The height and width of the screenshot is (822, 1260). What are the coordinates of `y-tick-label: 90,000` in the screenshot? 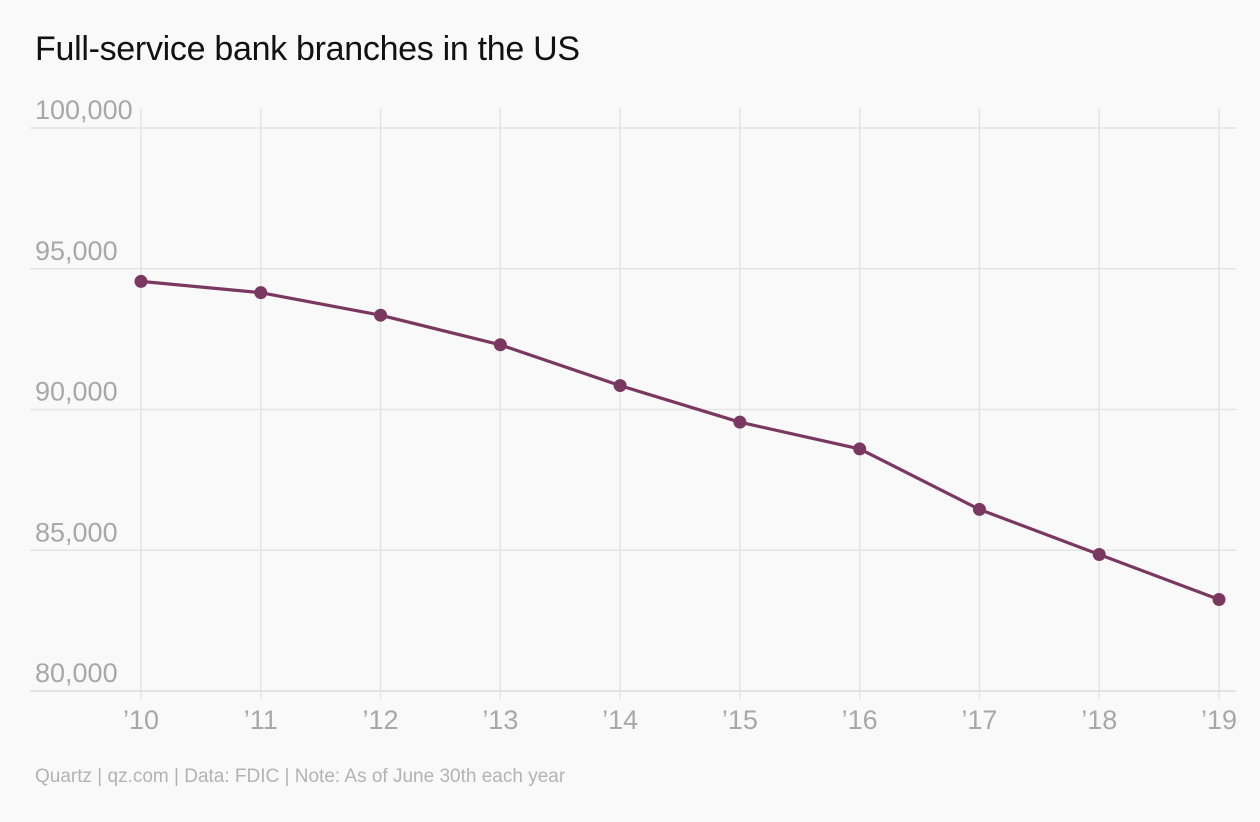 It's located at (76, 392).